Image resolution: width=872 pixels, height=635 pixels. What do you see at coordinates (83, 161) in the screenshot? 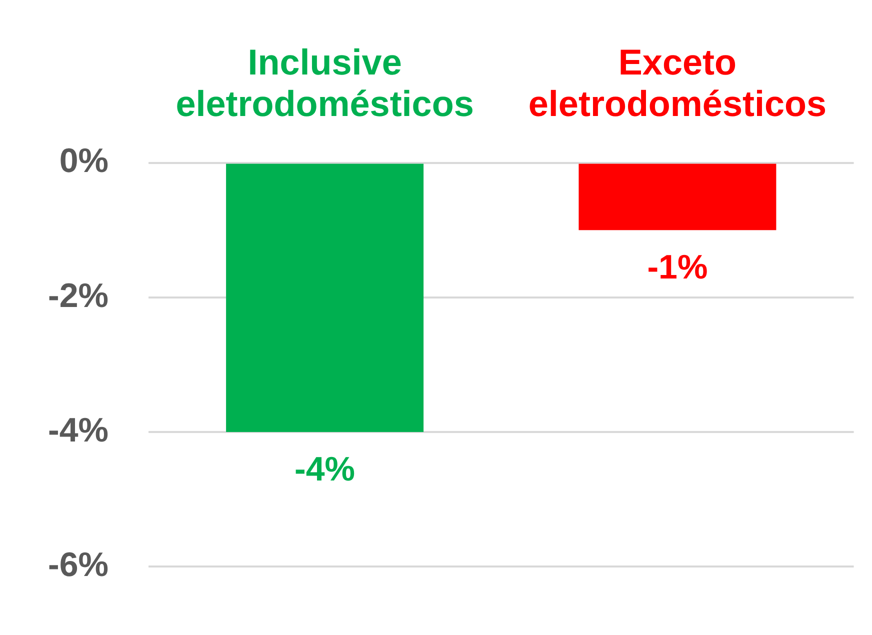
I see `y-tick-label: 0%` at bounding box center [83, 161].